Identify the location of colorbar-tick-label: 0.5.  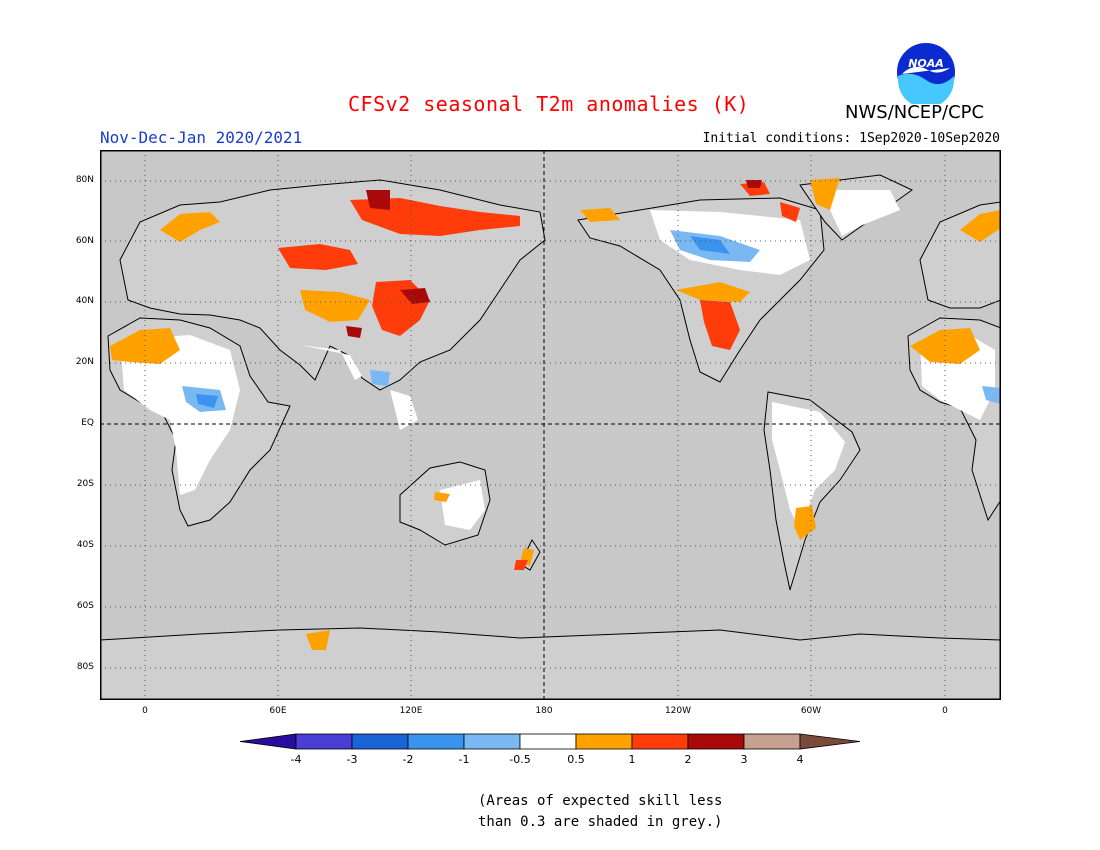
(576, 759).